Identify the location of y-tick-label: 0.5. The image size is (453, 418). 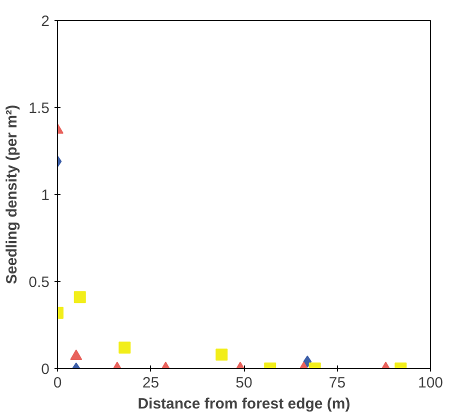
(39, 282).